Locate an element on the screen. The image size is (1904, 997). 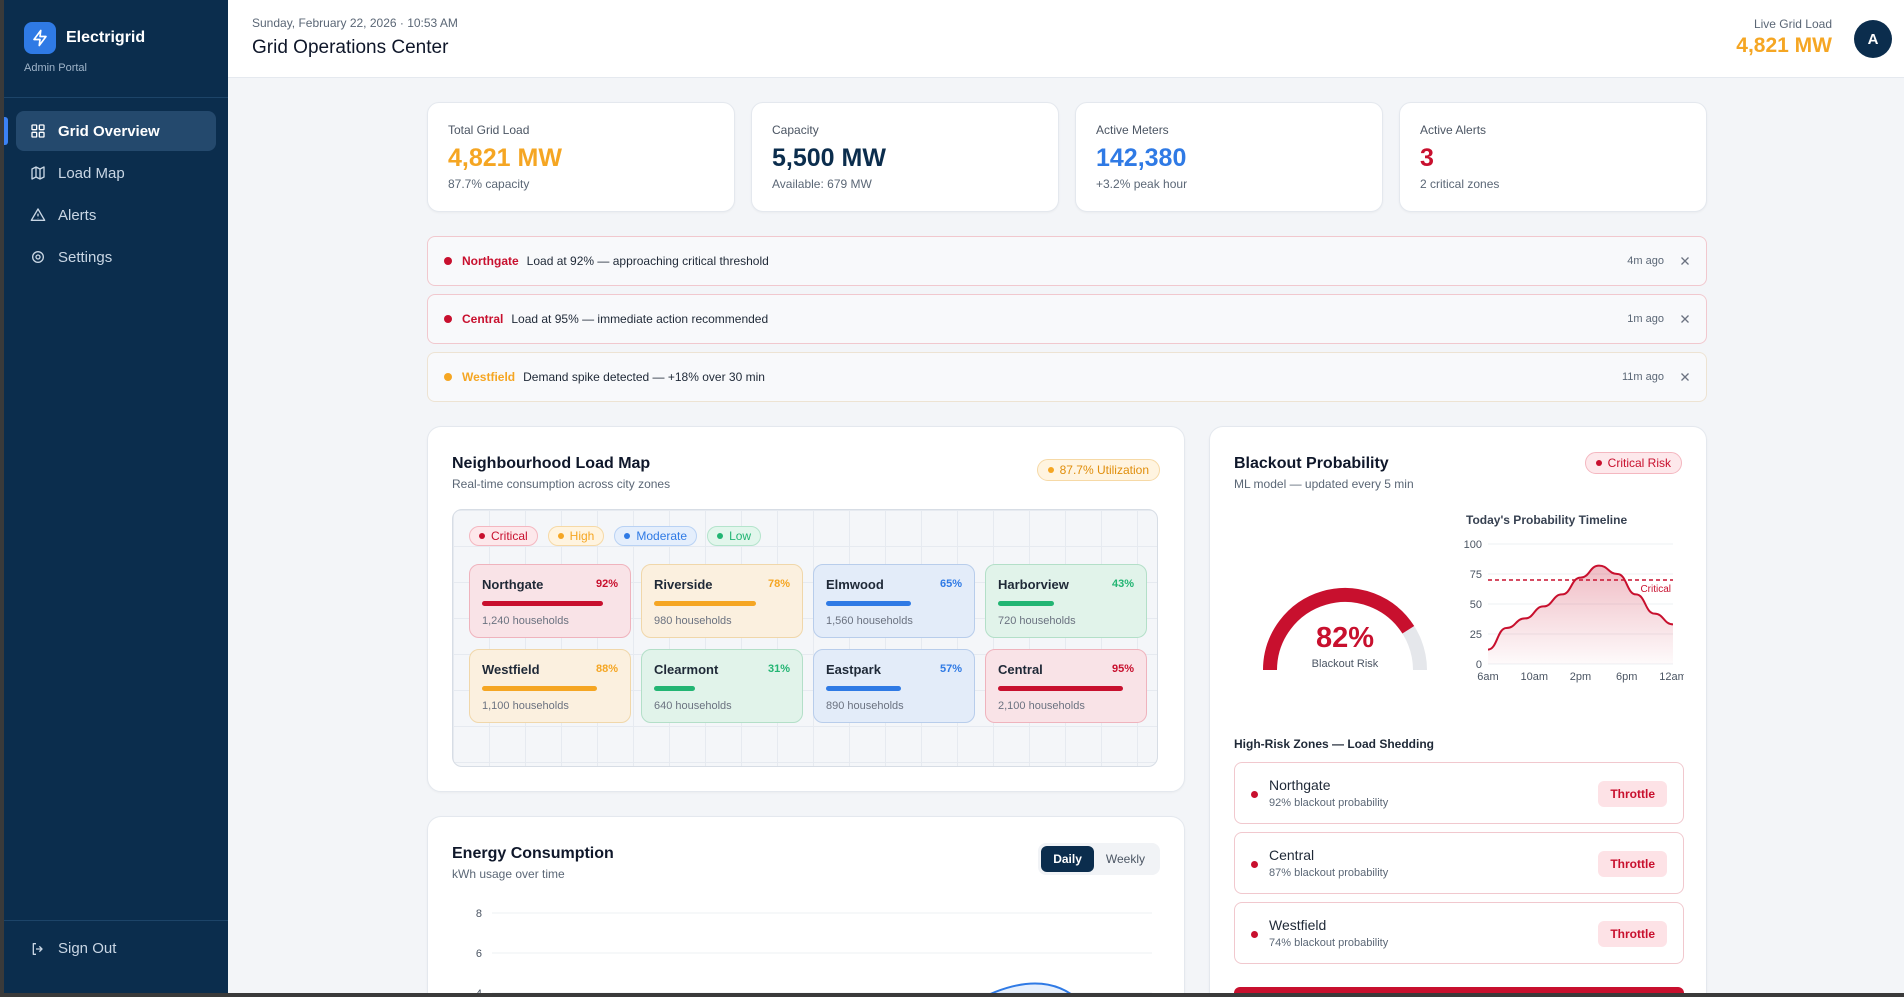
zone-card-central: Central 95% 2,100 households is located at coordinates (1066, 686).